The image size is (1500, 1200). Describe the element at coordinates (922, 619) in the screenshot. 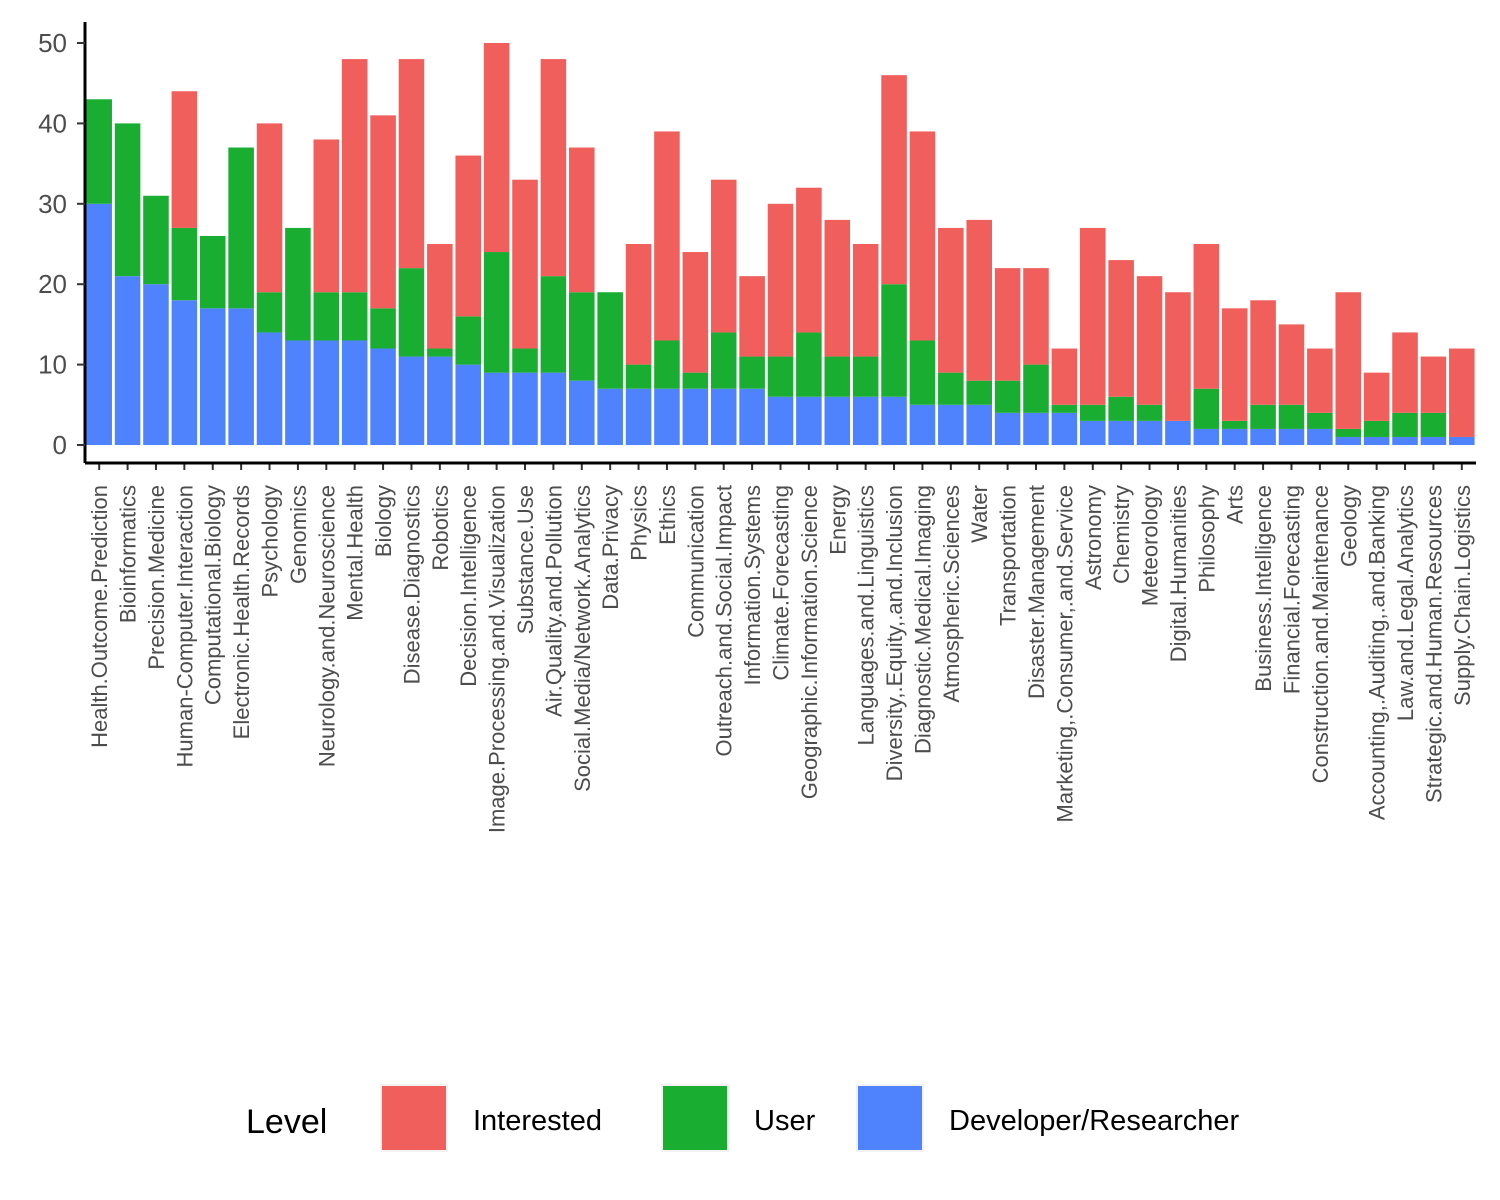

I see `x-tick-label: Diagnostic.Medical.Imaging` at that location.